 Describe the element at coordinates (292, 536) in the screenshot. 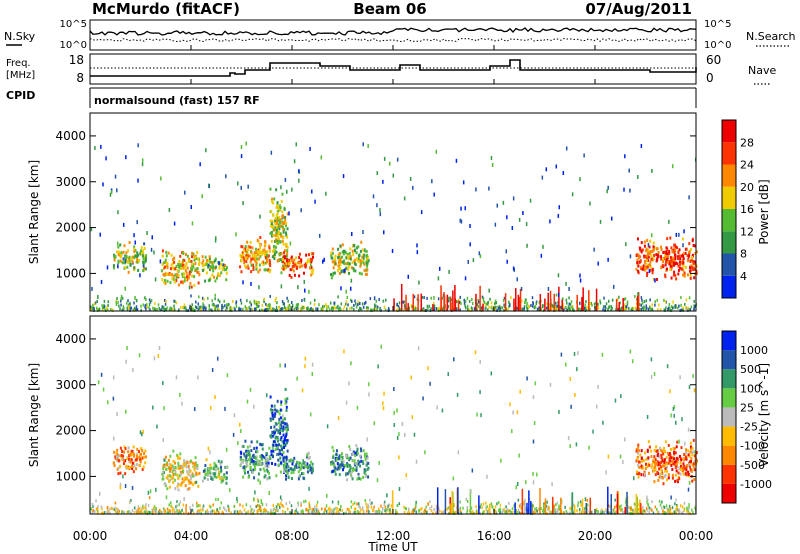

I see `x-tick-label: 08:00` at that location.